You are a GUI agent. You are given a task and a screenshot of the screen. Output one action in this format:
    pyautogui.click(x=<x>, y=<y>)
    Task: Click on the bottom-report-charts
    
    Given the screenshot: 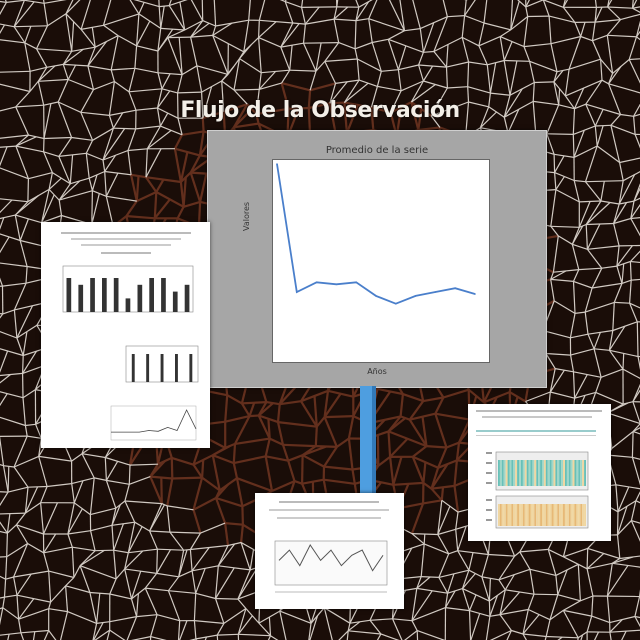 What is the action you would take?
    pyautogui.click(x=329, y=547)
    